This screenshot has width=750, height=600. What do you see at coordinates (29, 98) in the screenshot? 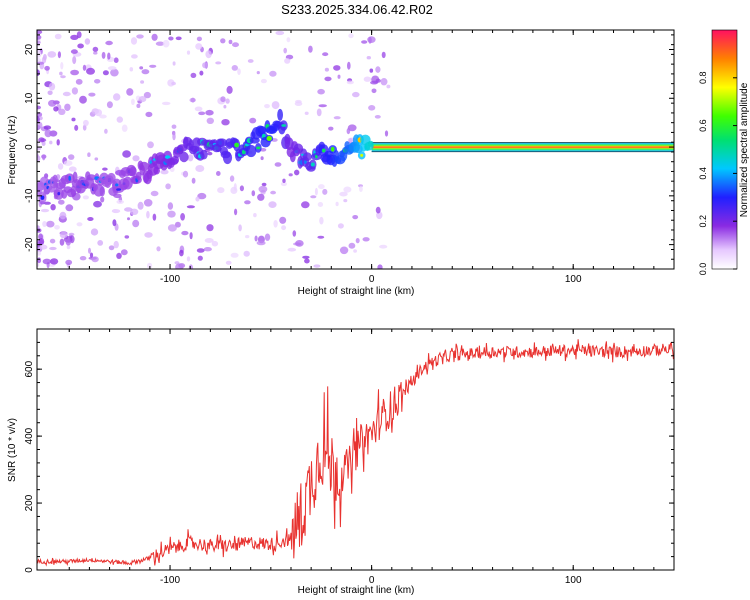
I see `y-tick-label: 10` at bounding box center [29, 98].